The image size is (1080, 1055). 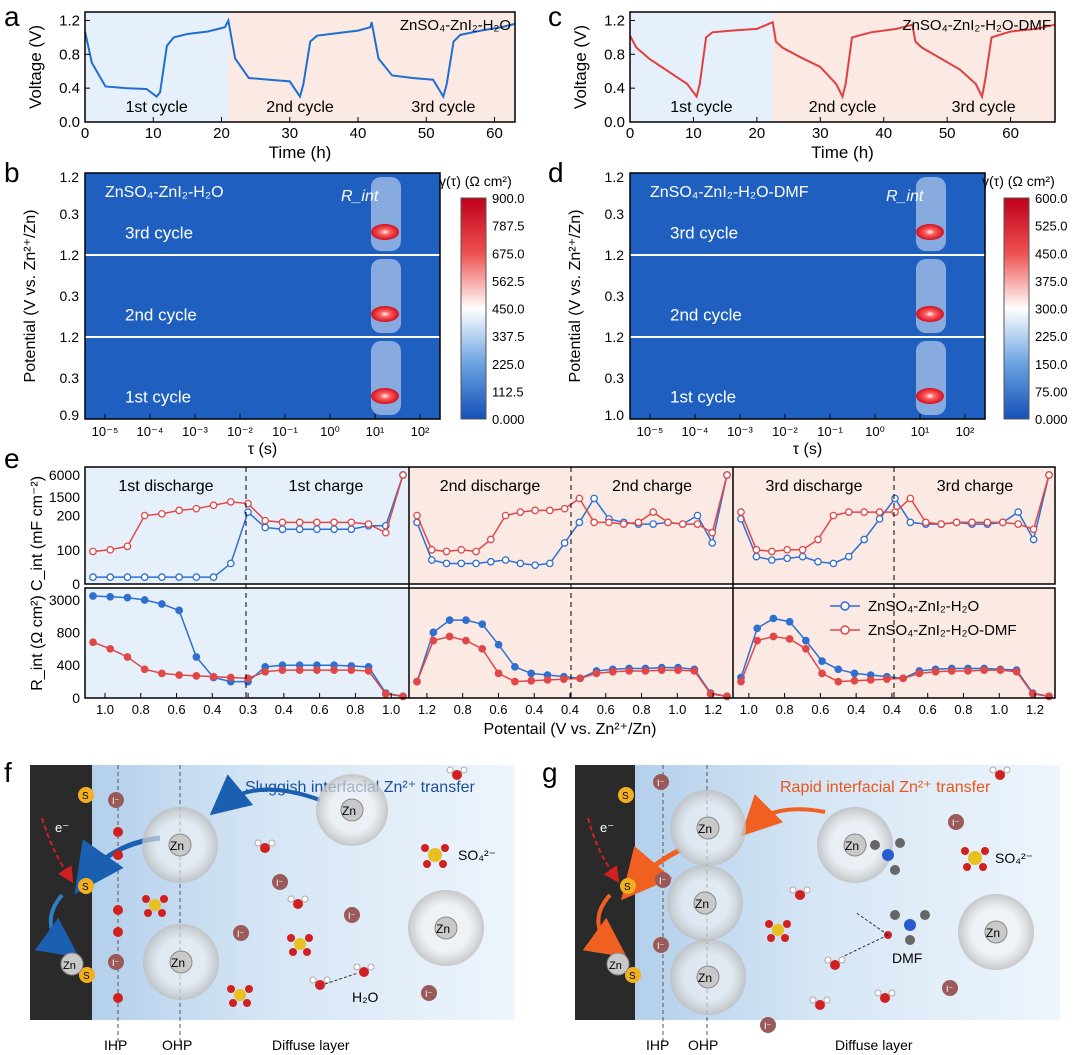 What do you see at coordinates (176, 709) in the screenshot?
I see `x-tick-label: 0.6` at bounding box center [176, 709].